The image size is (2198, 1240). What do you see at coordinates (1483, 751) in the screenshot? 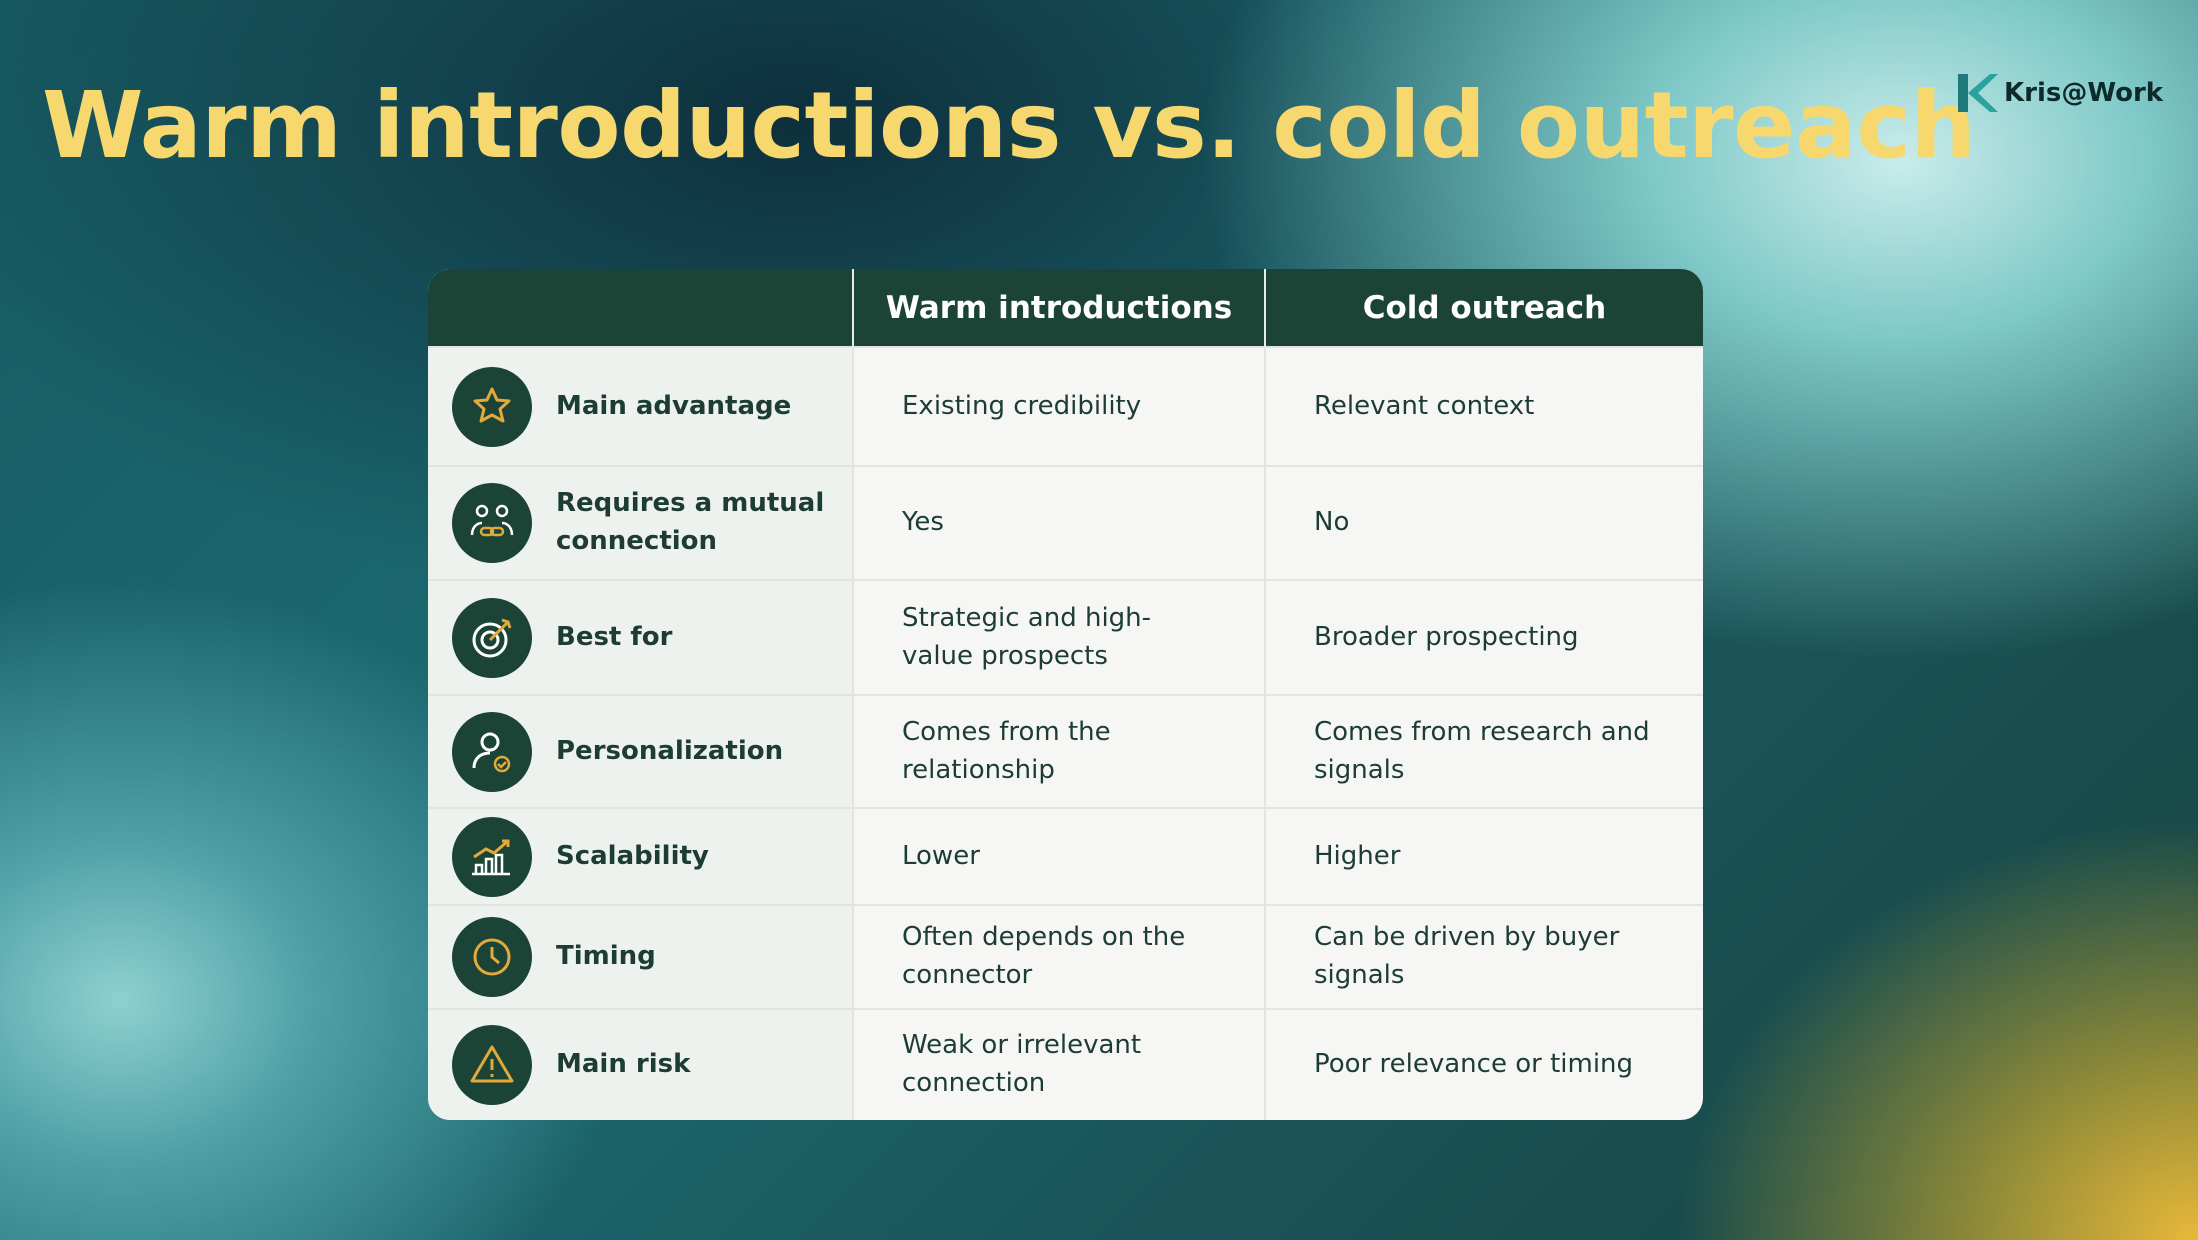
I see `table-cell: Comes from research and signals` at bounding box center [1483, 751].